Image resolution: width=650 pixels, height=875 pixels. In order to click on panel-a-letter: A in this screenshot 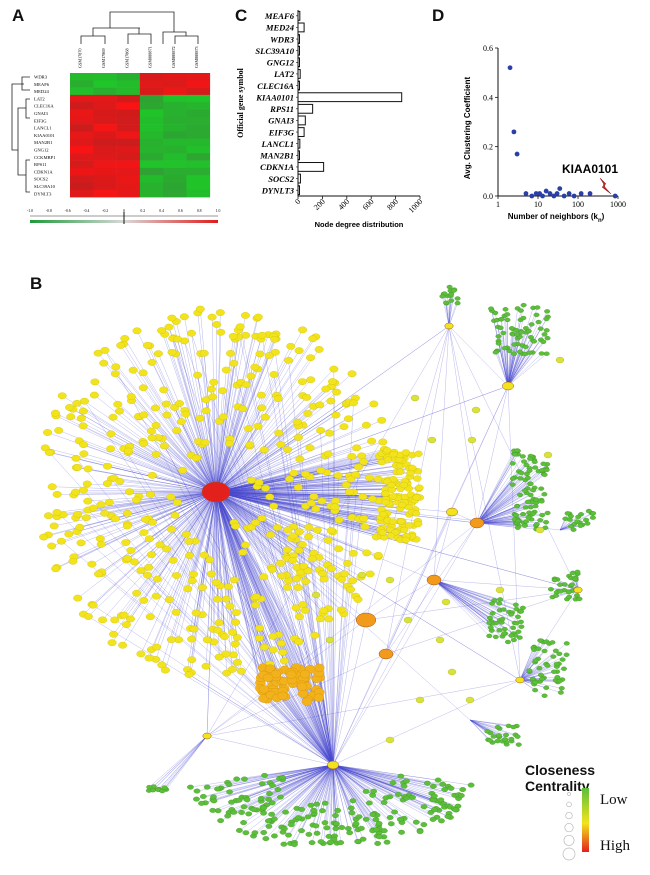, I will do `click(18, 15)`.